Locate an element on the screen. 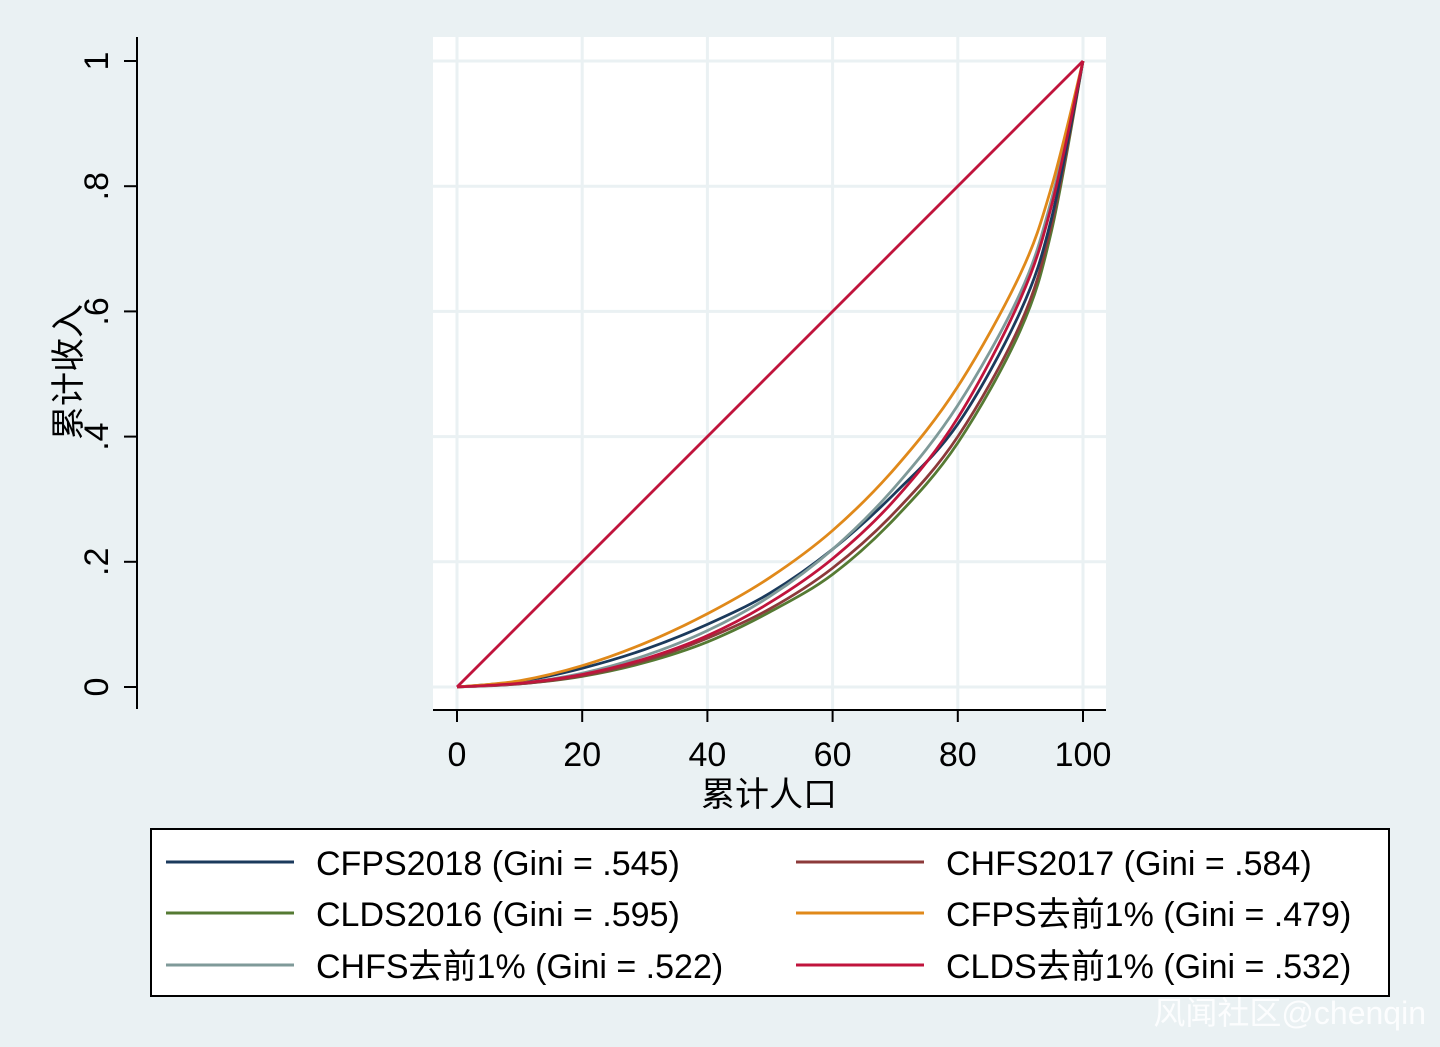 Image resolution: width=1440 pixels, height=1047 pixels. x-tick-label: 40 is located at coordinates (707, 755).